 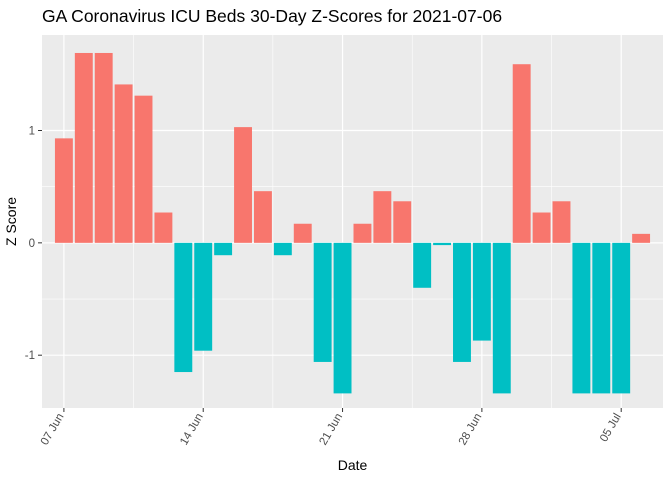 I want to click on x-tick-label: 14 Jun, so click(x=192, y=430).